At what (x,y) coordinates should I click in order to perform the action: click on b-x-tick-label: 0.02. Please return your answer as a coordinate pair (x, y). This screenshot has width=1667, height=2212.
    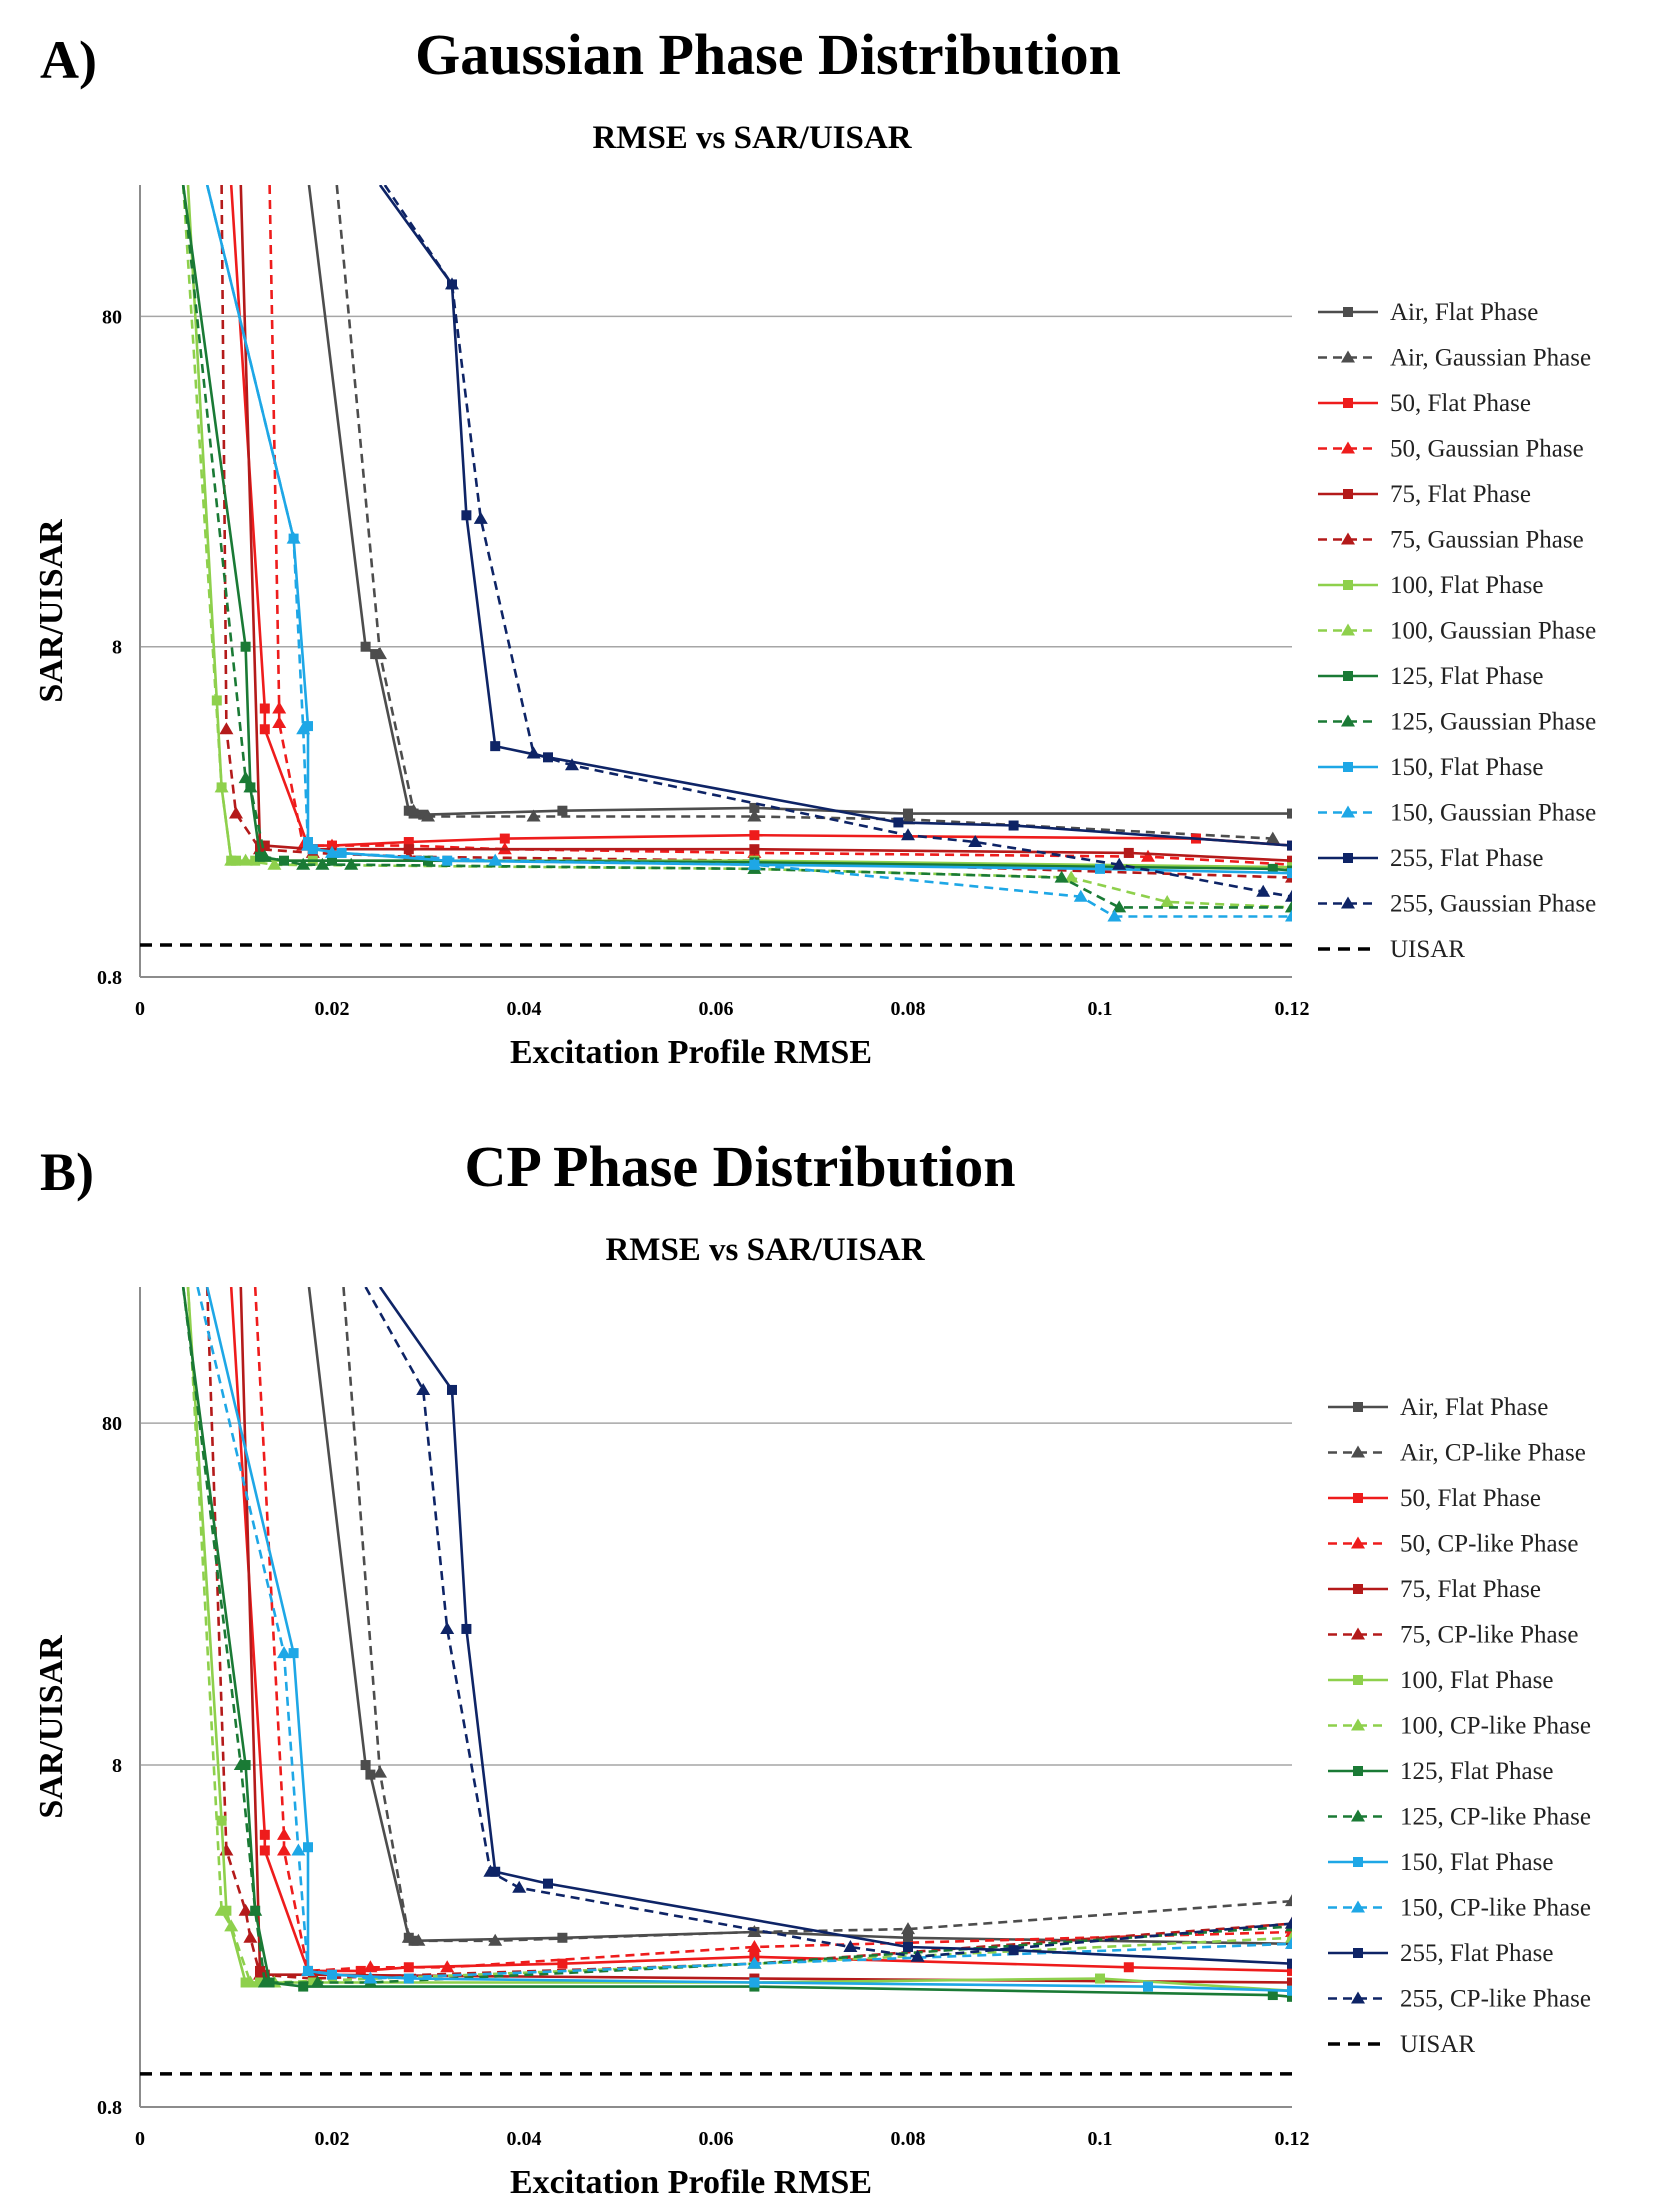
    Looking at the image, I should click on (332, 2139).